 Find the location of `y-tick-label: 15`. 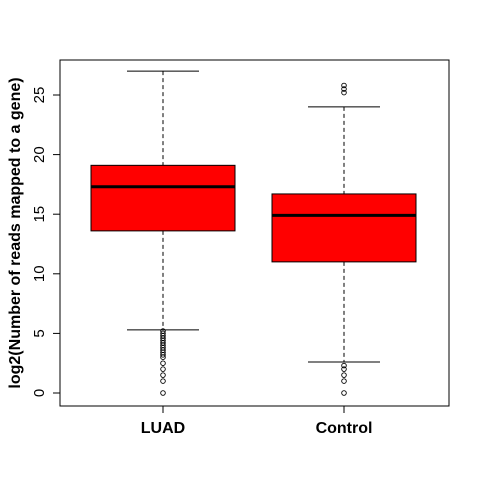

y-tick-label: 15 is located at coordinates (39, 214).